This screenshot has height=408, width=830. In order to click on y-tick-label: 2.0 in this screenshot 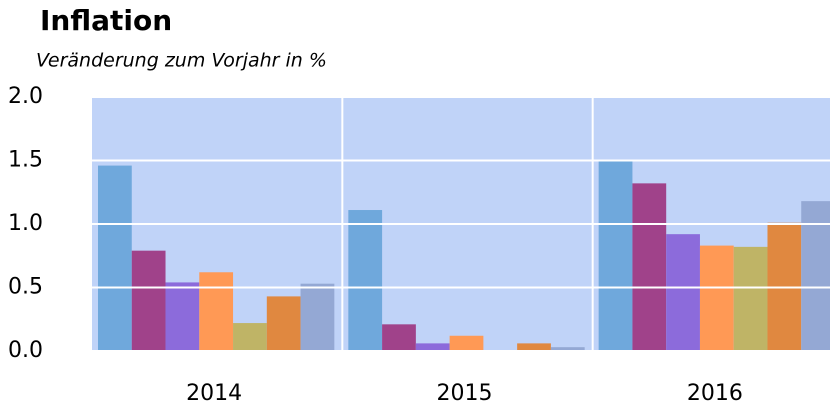, I will do `click(25, 96)`.